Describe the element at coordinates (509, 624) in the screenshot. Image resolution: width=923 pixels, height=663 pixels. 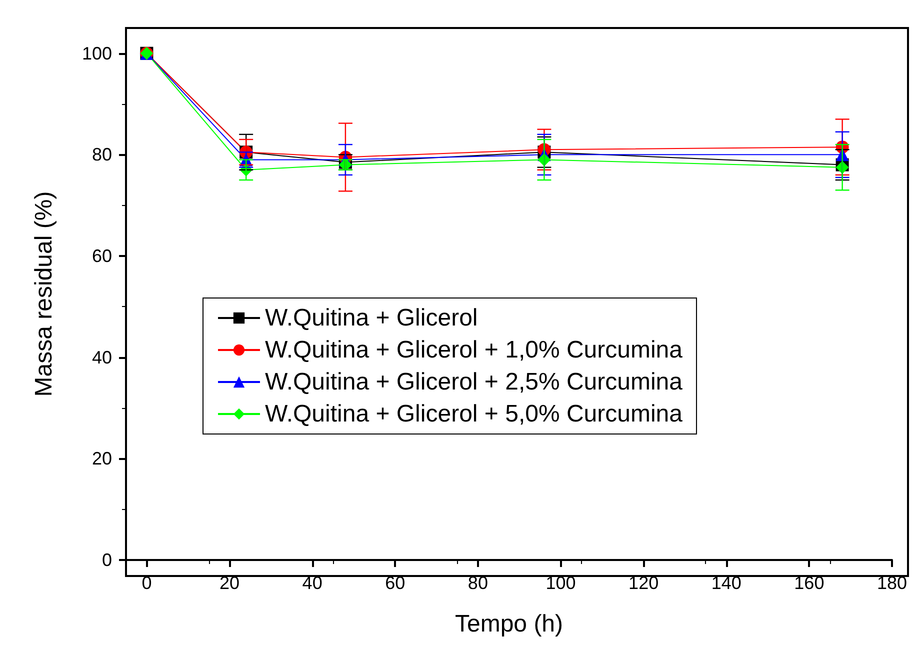
I see `x-axis-title: Tempo (h)` at that location.